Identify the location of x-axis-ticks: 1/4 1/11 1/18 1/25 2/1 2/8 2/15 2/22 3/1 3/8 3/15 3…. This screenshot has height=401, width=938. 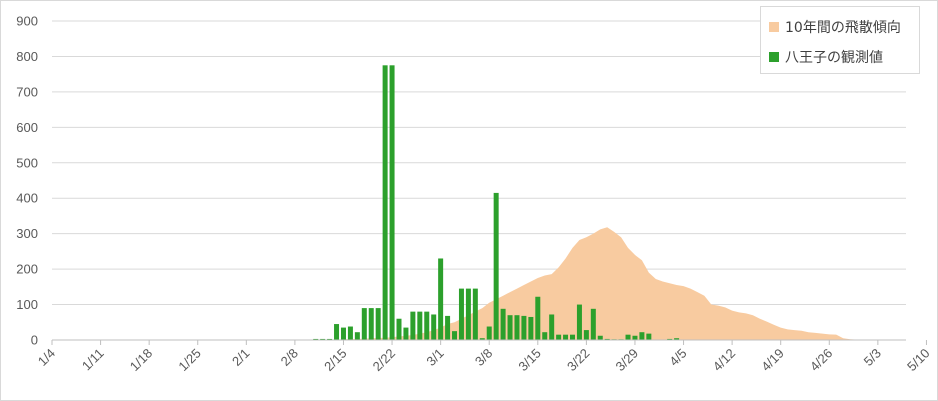
(484, 357).